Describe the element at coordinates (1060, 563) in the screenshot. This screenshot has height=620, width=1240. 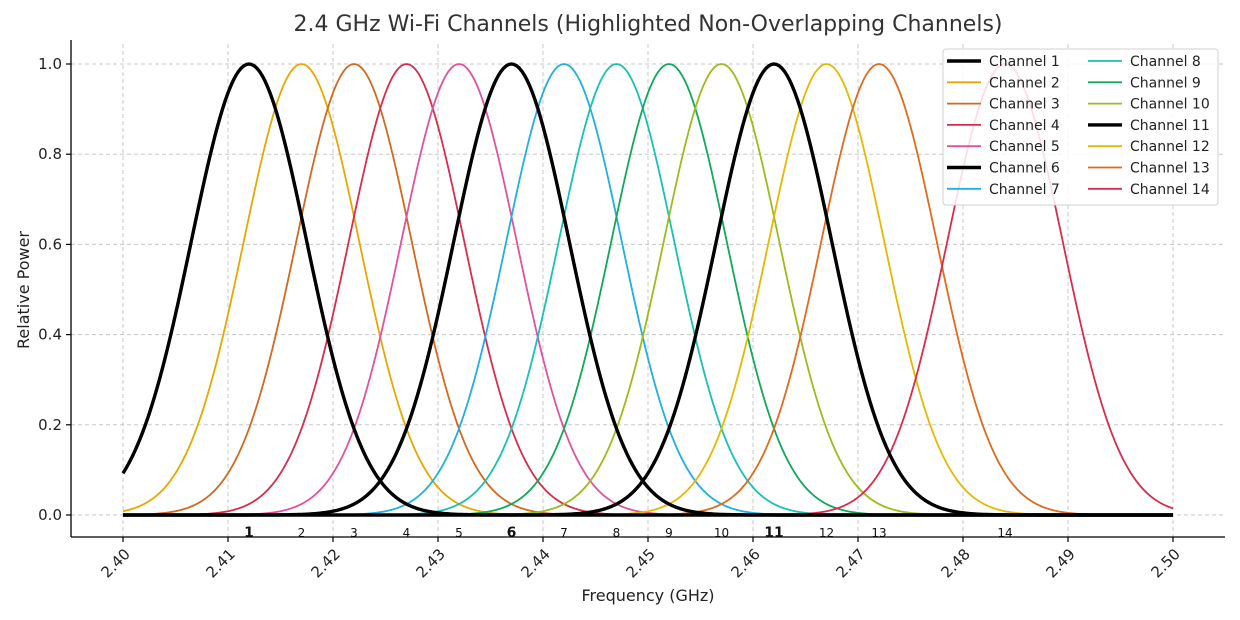
I see `x-tick-label: 2.49` at that location.